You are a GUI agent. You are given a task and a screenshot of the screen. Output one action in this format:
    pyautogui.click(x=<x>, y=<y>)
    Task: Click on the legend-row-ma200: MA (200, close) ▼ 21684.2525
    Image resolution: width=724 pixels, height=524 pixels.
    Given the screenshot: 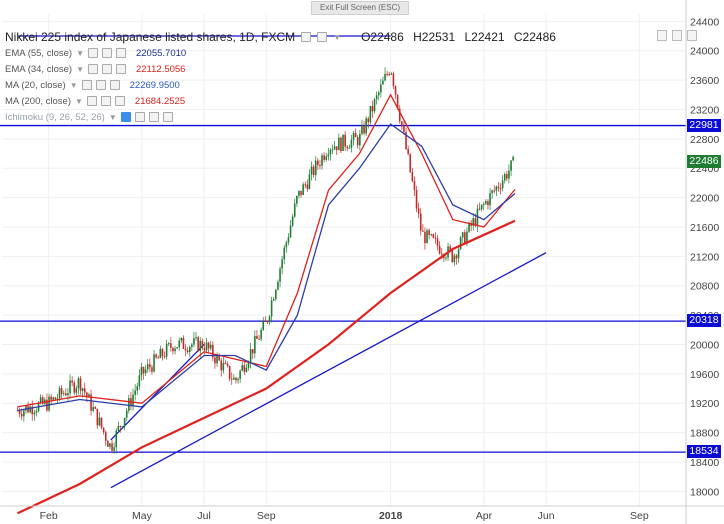 What is the action you would take?
    pyautogui.click(x=95, y=101)
    